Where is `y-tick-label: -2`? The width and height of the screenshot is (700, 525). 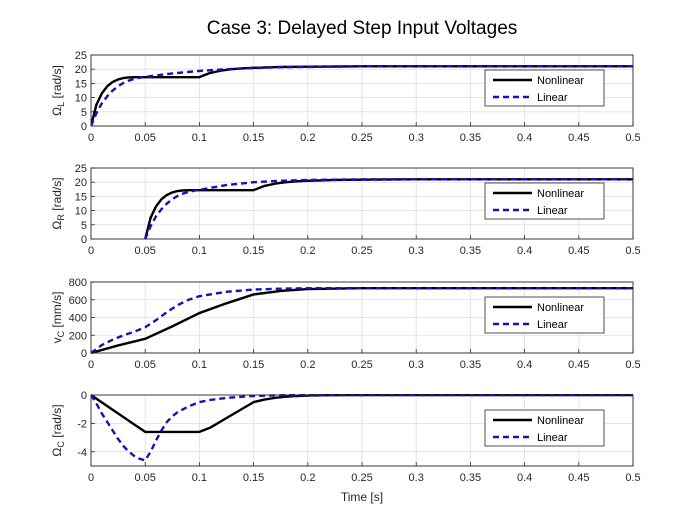
y-tick-label: -2 is located at coordinates (82, 424).